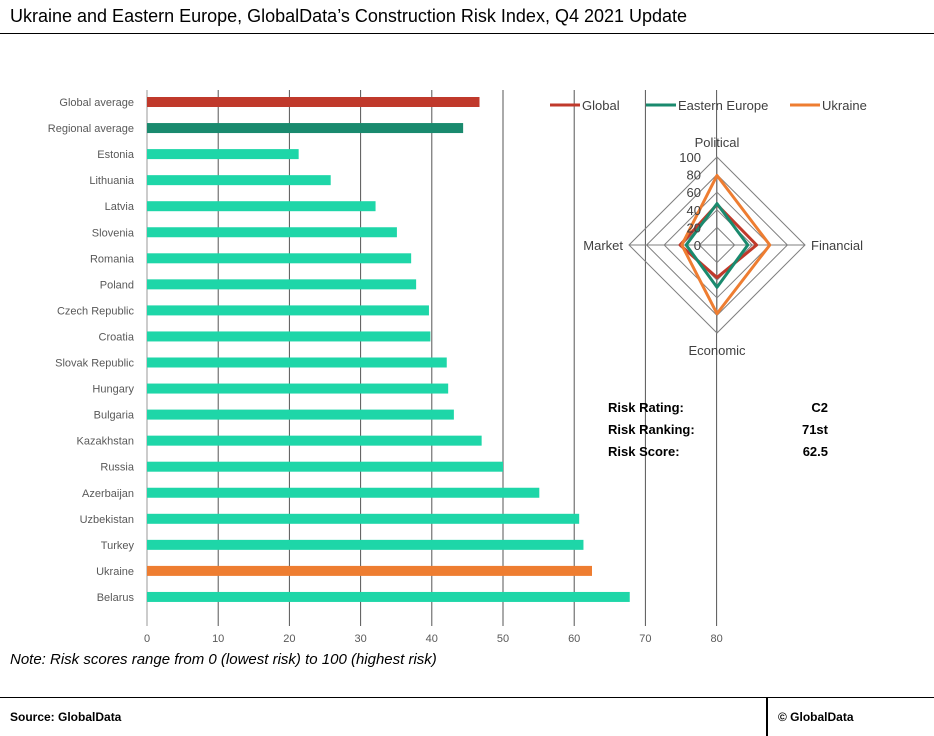  I want to click on source-text: Source: GlobalData, so click(66, 717).